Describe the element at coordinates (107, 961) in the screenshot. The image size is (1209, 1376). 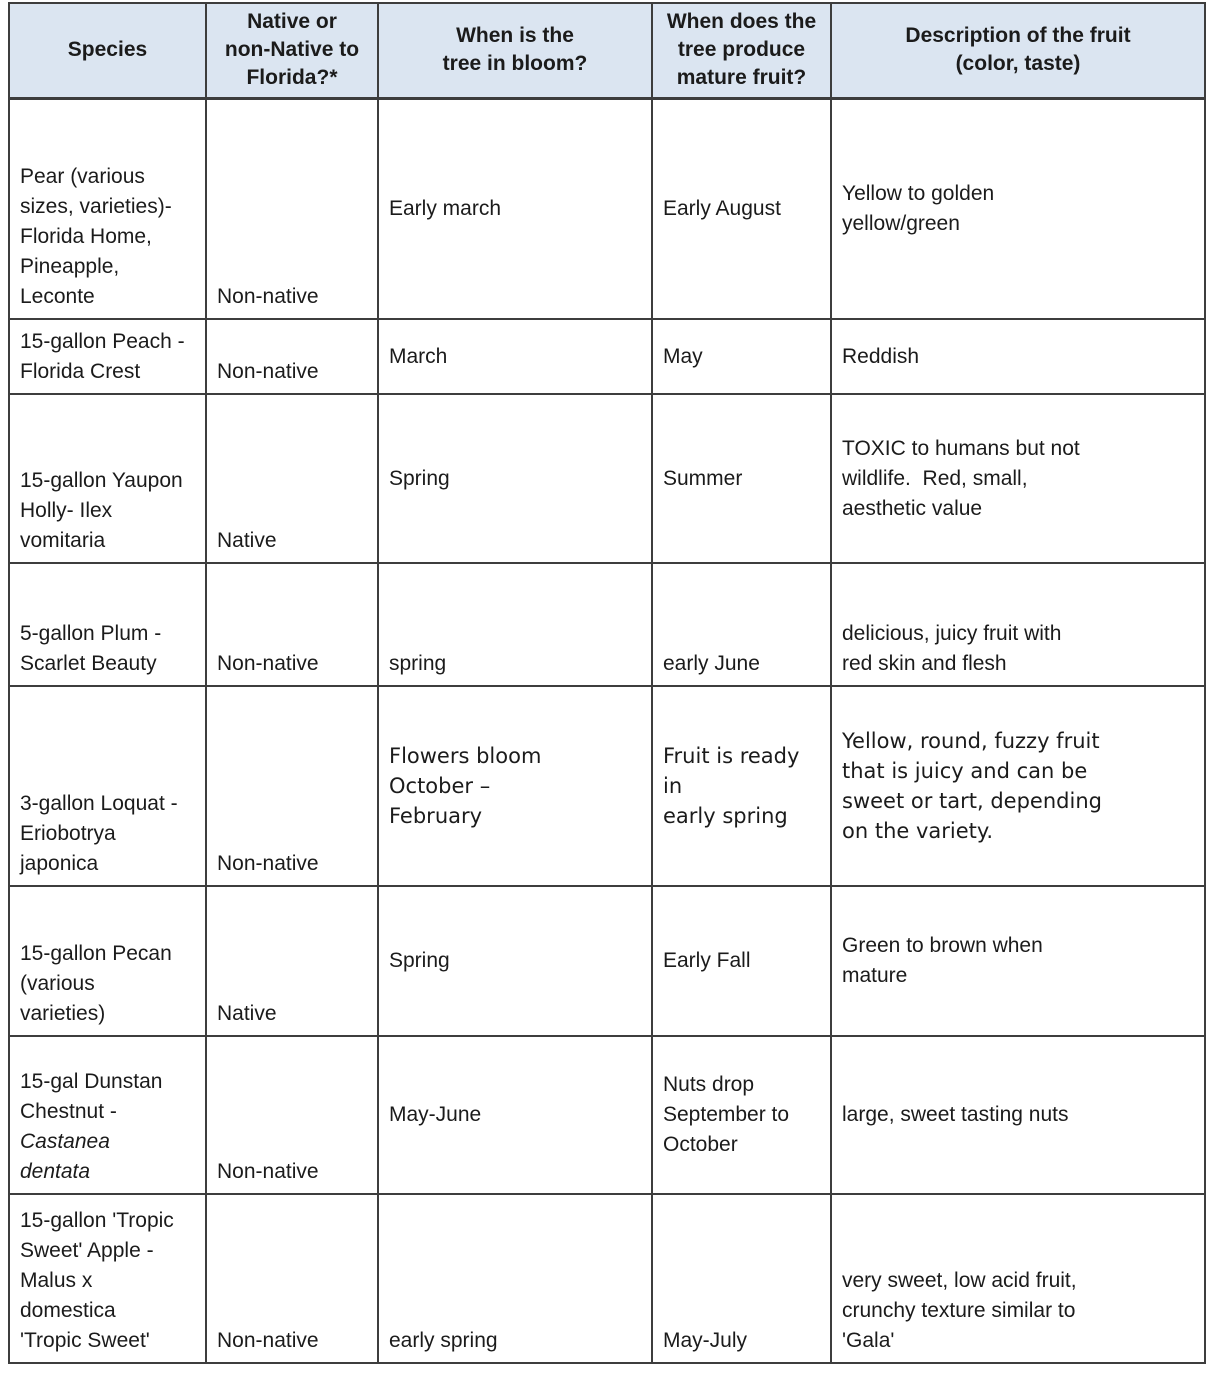
I see `species-cell: 15-gallon Pecan (various varieties)` at that location.